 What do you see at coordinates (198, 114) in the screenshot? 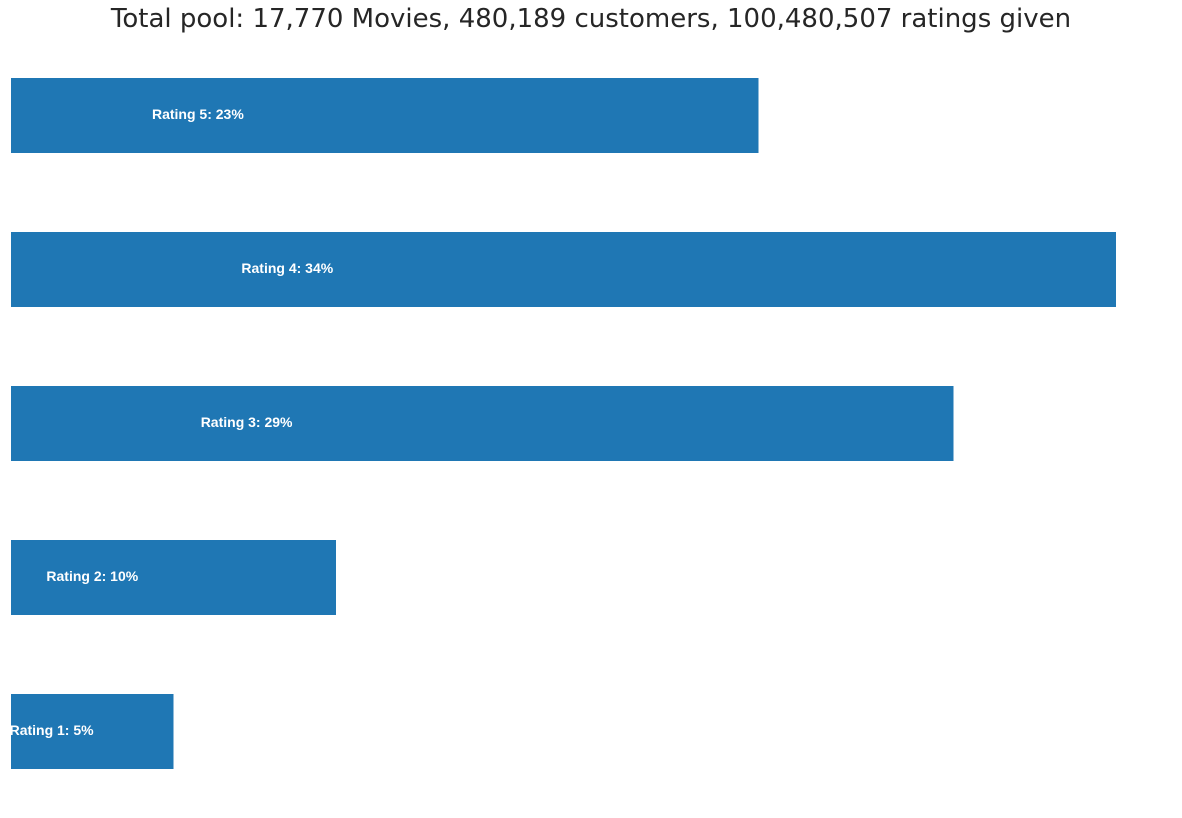
I see `bar-label-rating-5: Rating 5: 23%` at bounding box center [198, 114].